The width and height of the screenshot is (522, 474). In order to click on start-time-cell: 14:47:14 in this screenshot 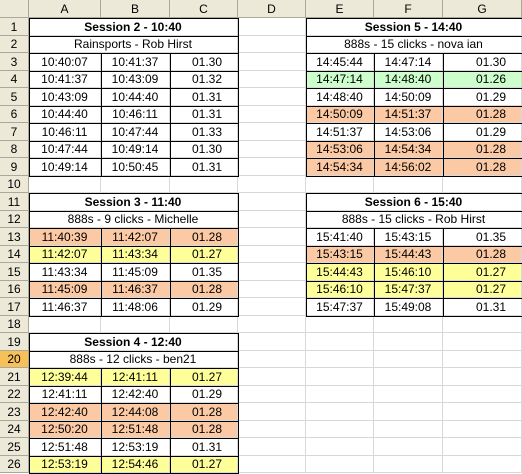, I will do `click(340, 79)`.